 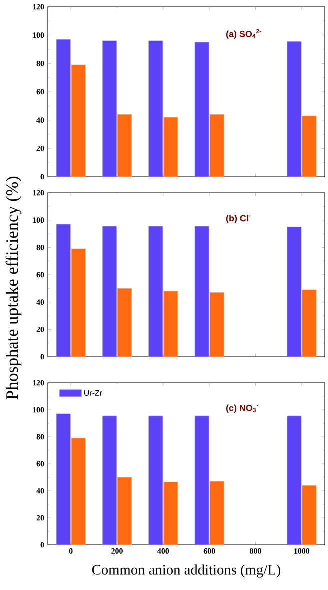 What do you see at coordinates (14, 288) in the screenshot?
I see `y-axis-title: Phosphate uptake efficiency (%)` at bounding box center [14, 288].